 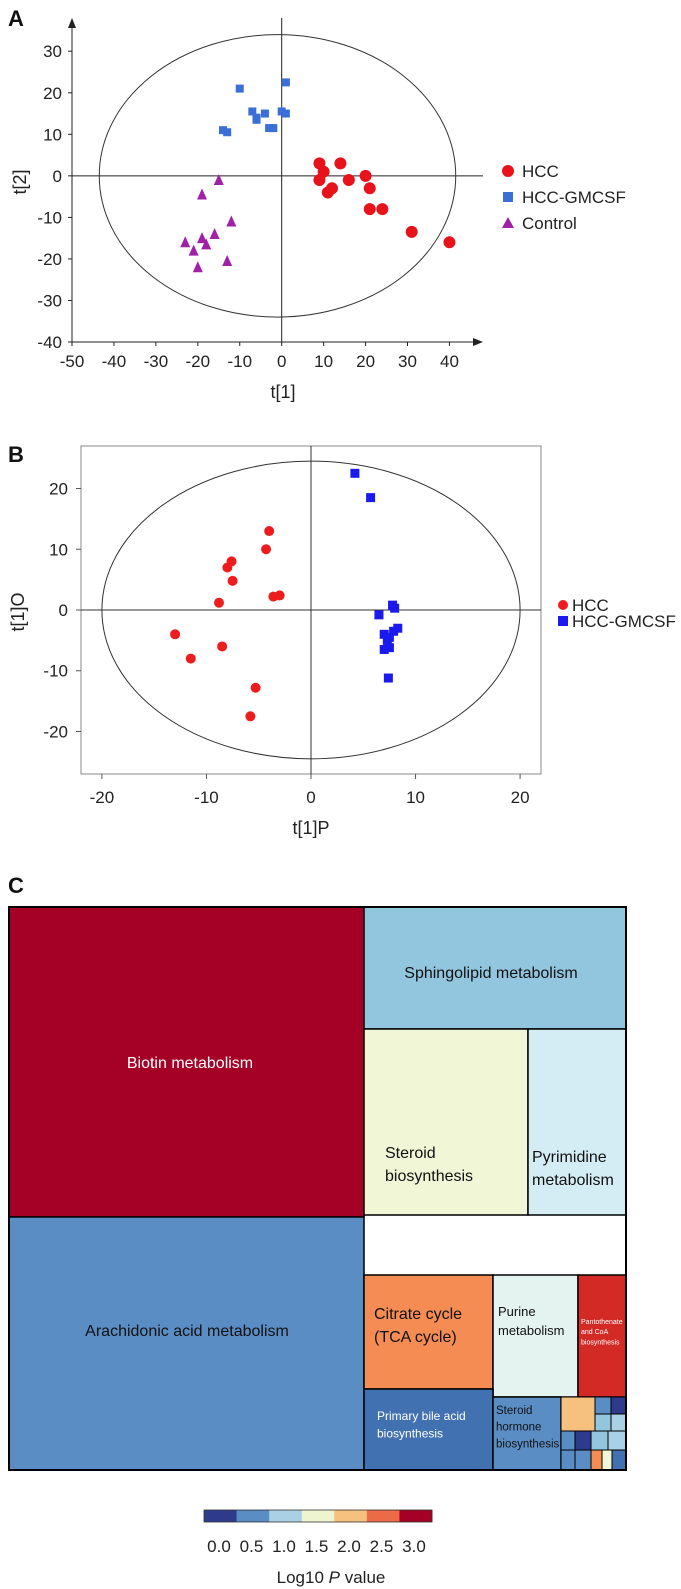 I want to click on panel-a-y-tick-label: 30, so click(x=52, y=51).